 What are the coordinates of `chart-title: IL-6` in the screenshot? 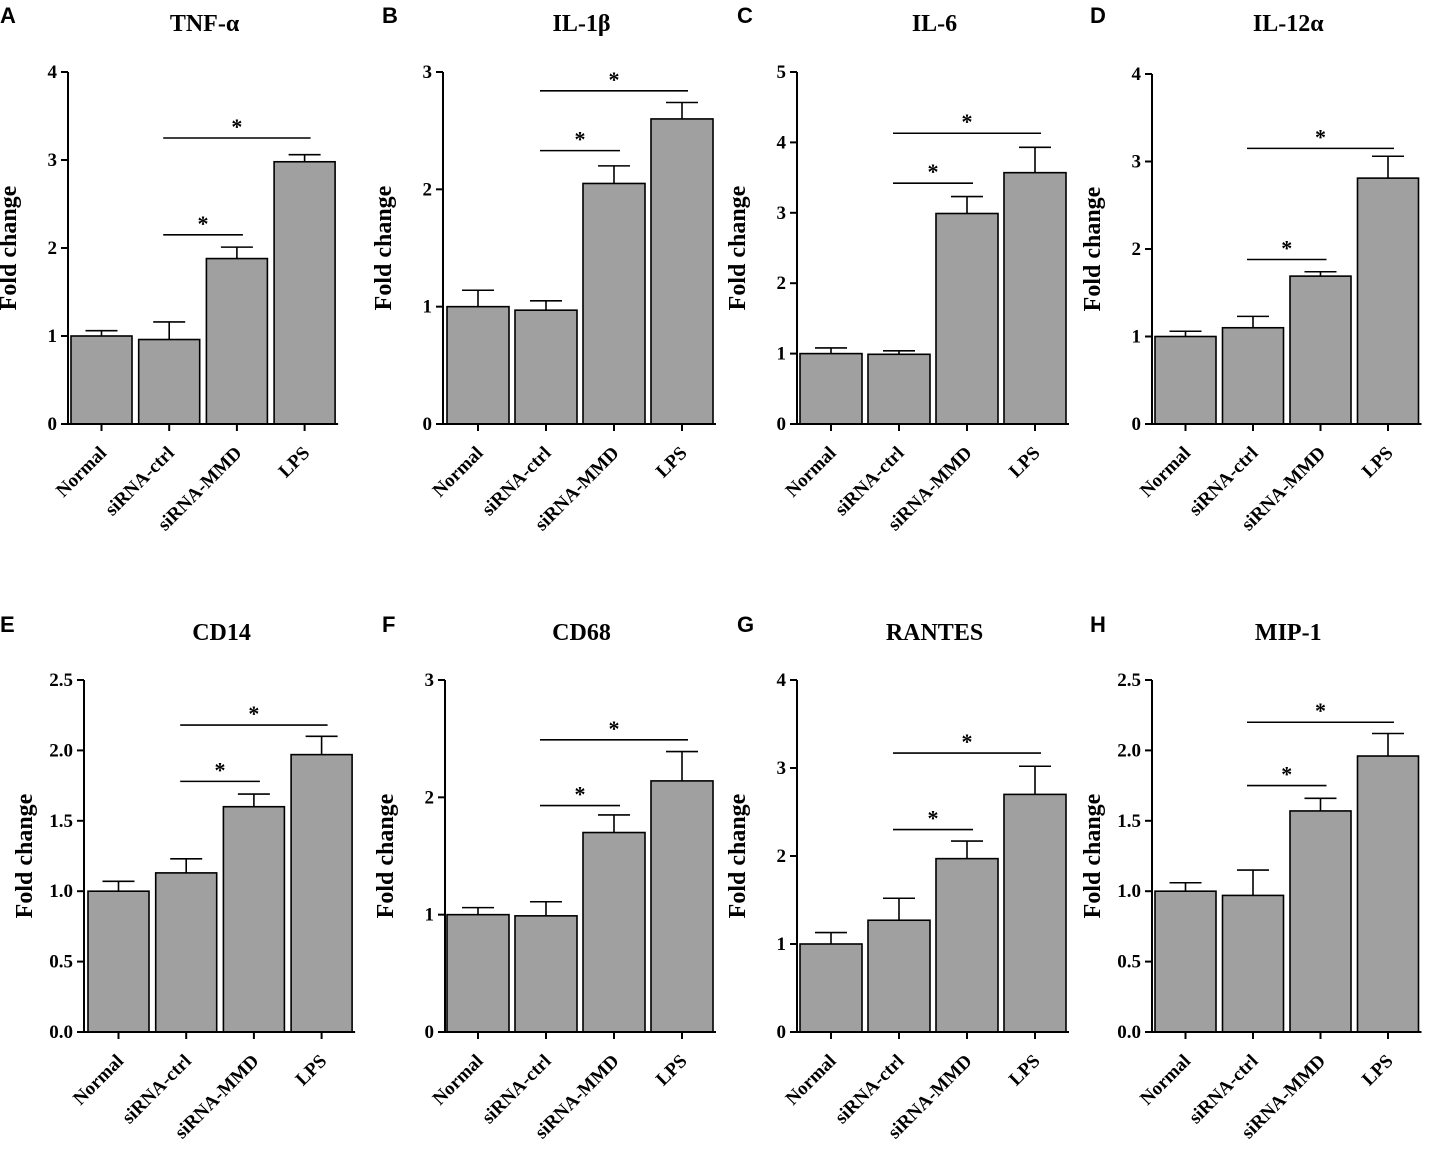 It's located at (934, 24).